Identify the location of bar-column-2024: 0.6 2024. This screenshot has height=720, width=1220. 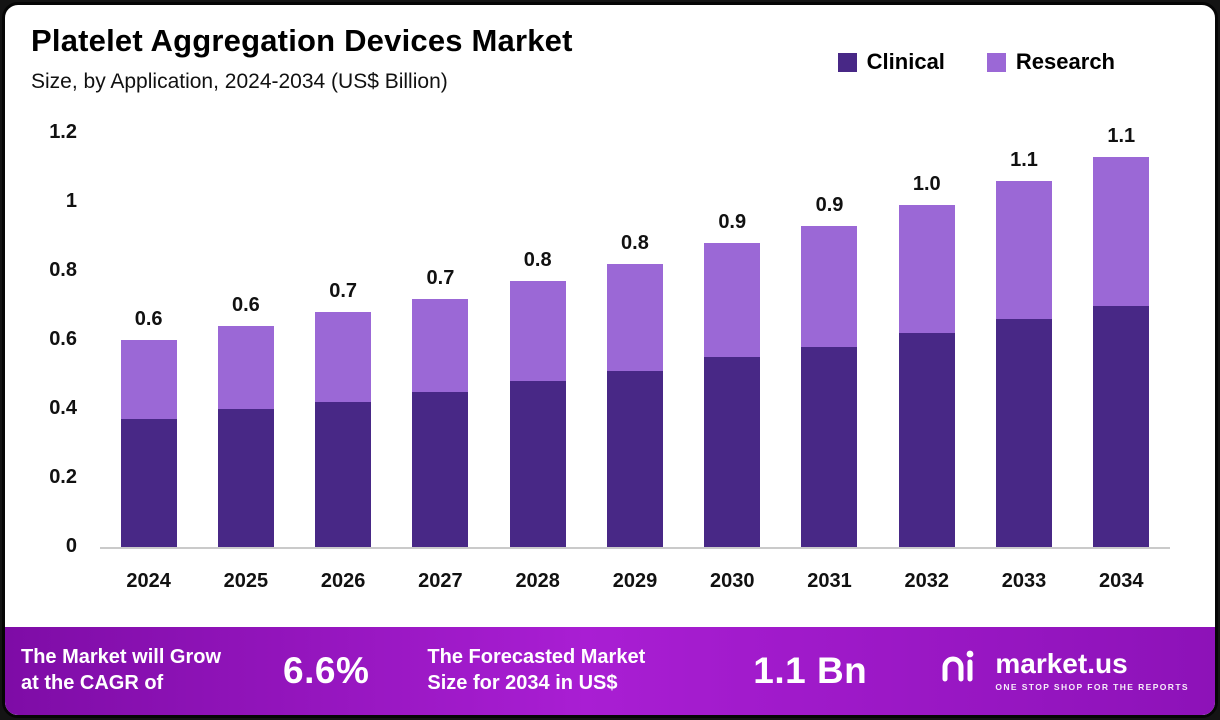
(148, 362).